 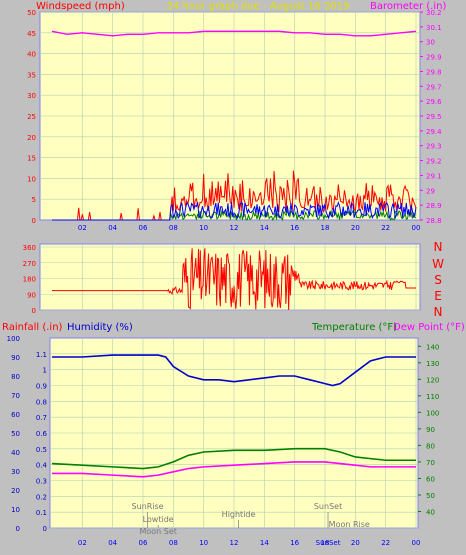 What do you see at coordinates (41, 355) in the screenshot?
I see `rain-tick-label: 1.1` at bounding box center [41, 355].